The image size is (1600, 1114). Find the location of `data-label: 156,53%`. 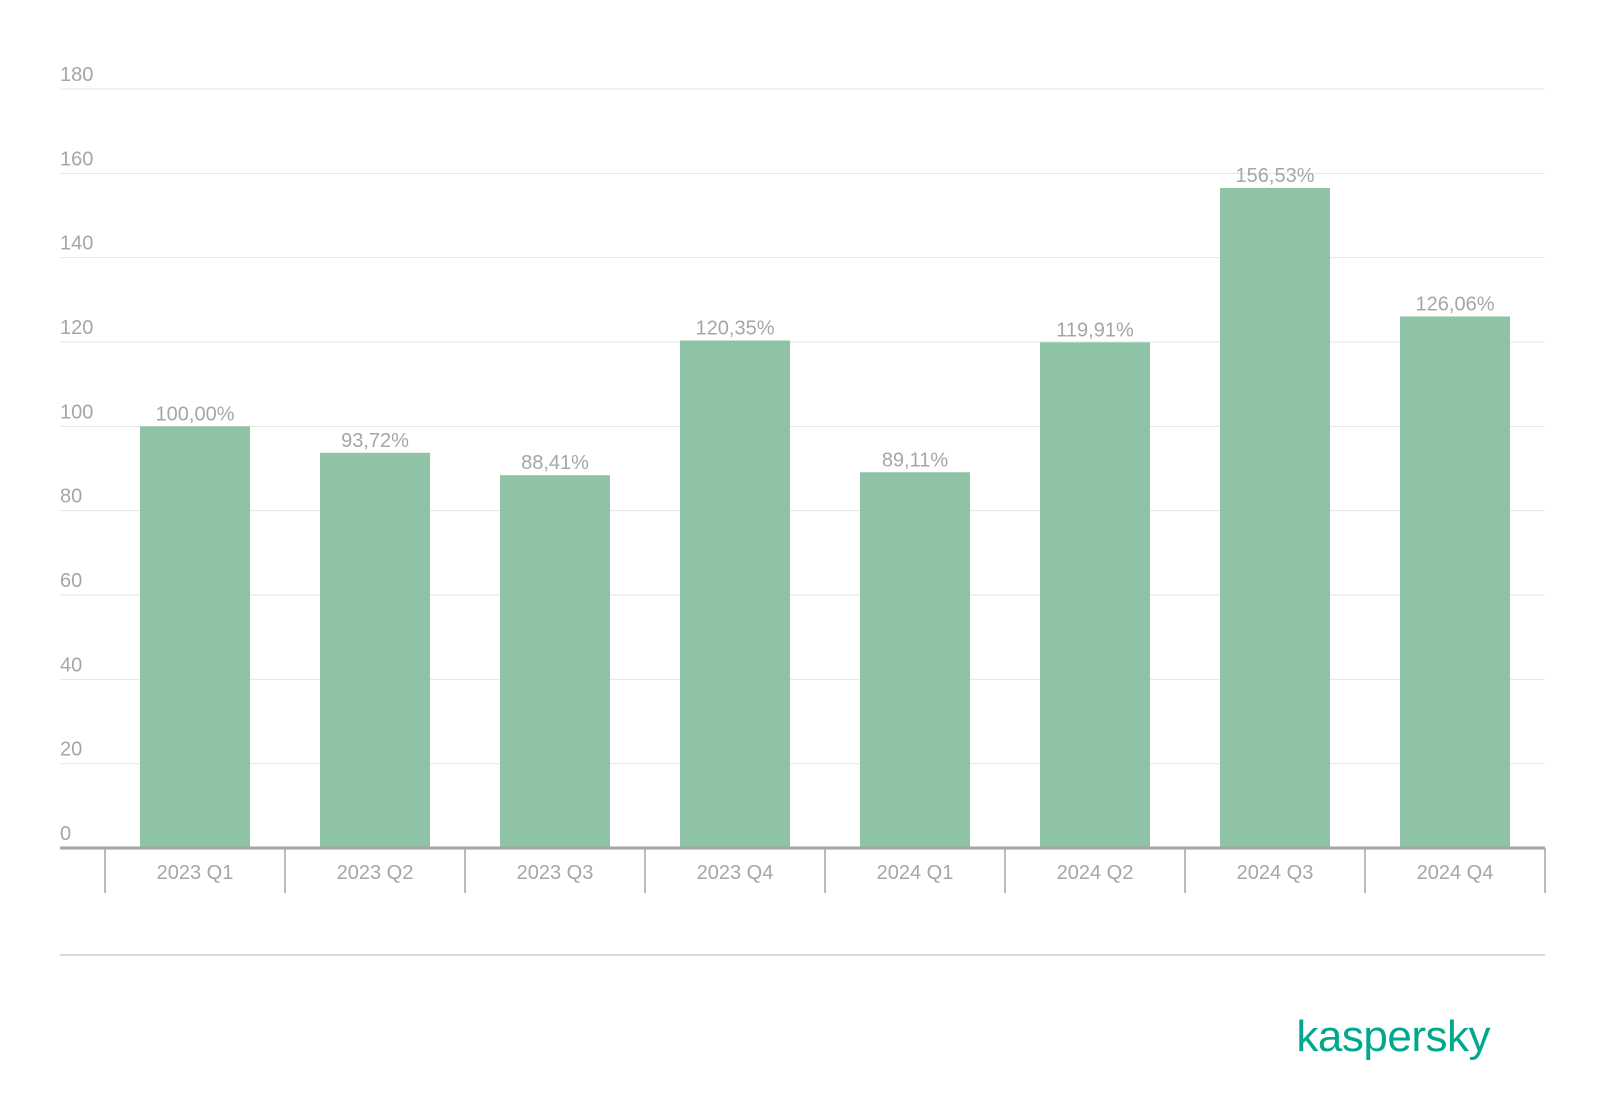

data-label: 156,53% is located at coordinates (1275, 176).